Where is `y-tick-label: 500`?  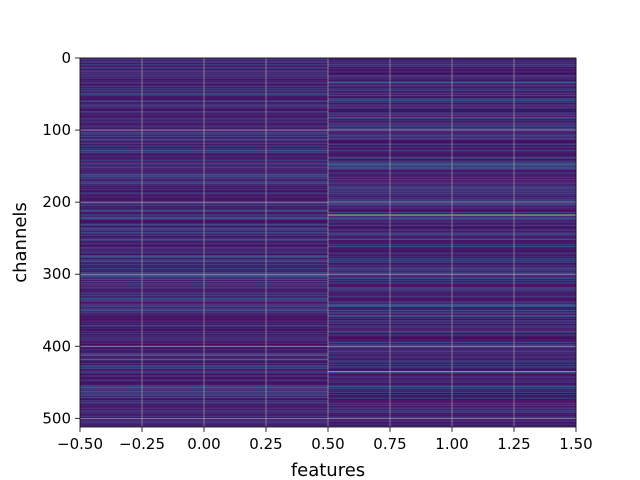 y-tick-label: 500 is located at coordinates (56, 418).